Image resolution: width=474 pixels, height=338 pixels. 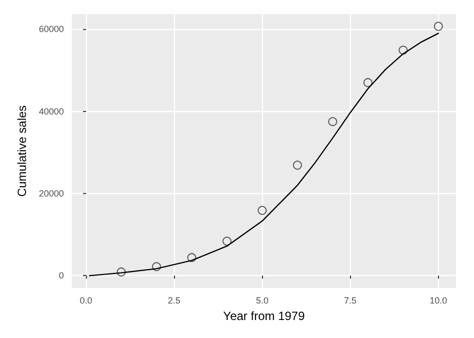 I want to click on x-axis-title: Year from 1979, so click(x=264, y=315).